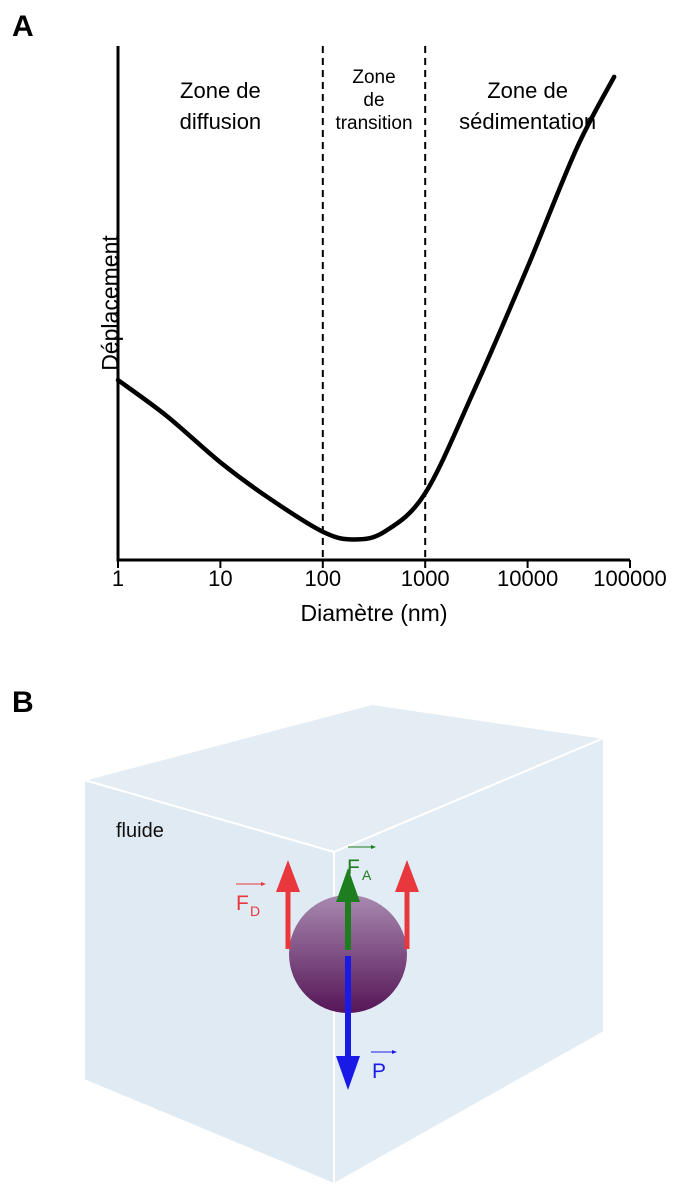  I want to click on drag-letter: F, so click(242, 903).